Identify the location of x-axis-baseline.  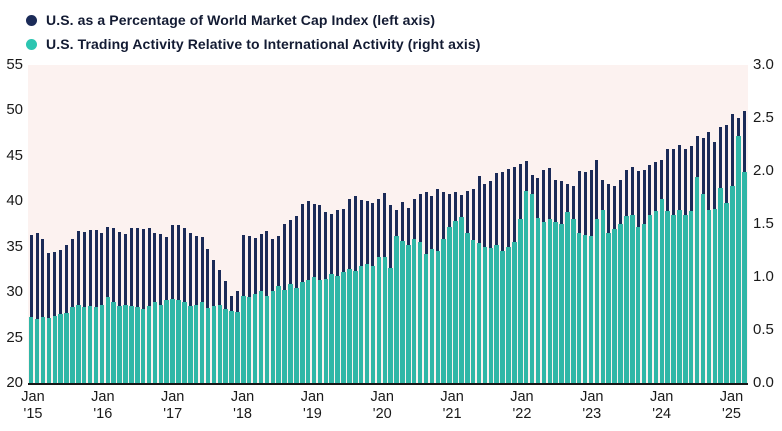
(388, 384).